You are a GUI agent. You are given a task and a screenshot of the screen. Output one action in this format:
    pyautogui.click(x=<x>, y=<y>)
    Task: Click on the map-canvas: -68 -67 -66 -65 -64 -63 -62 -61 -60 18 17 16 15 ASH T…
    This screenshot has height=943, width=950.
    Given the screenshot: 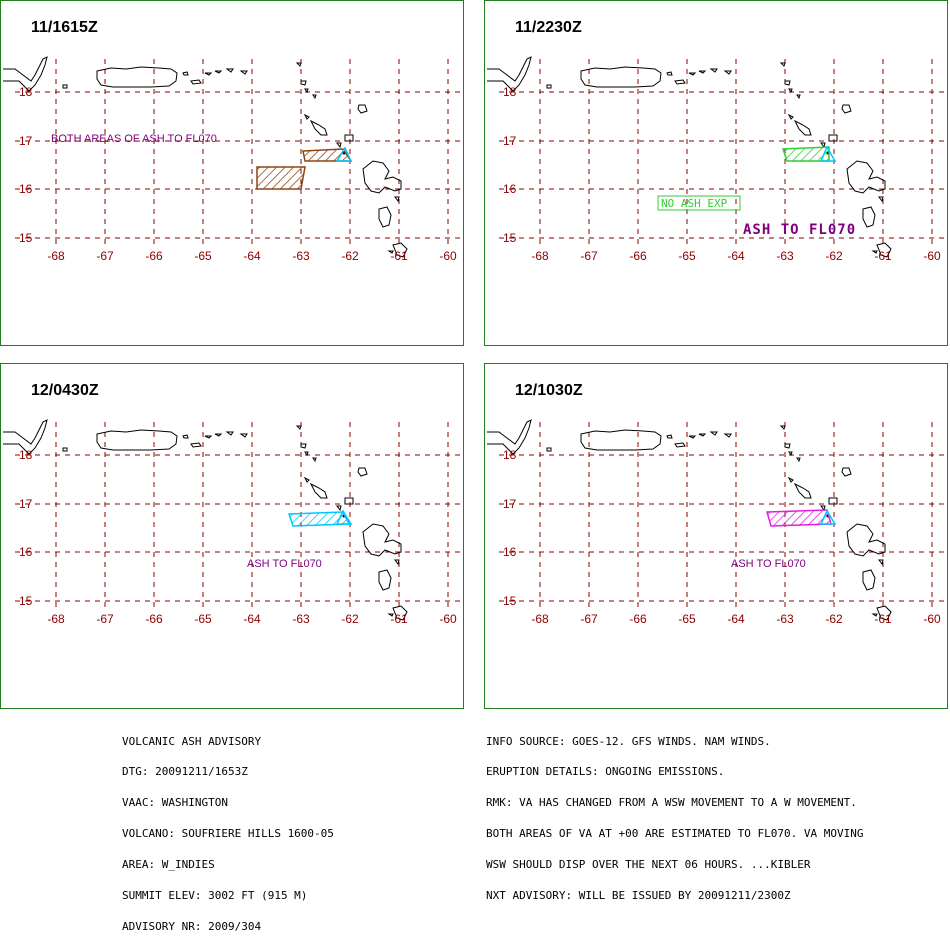 What is the action you would take?
    pyautogui.click(x=233, y=522)
    